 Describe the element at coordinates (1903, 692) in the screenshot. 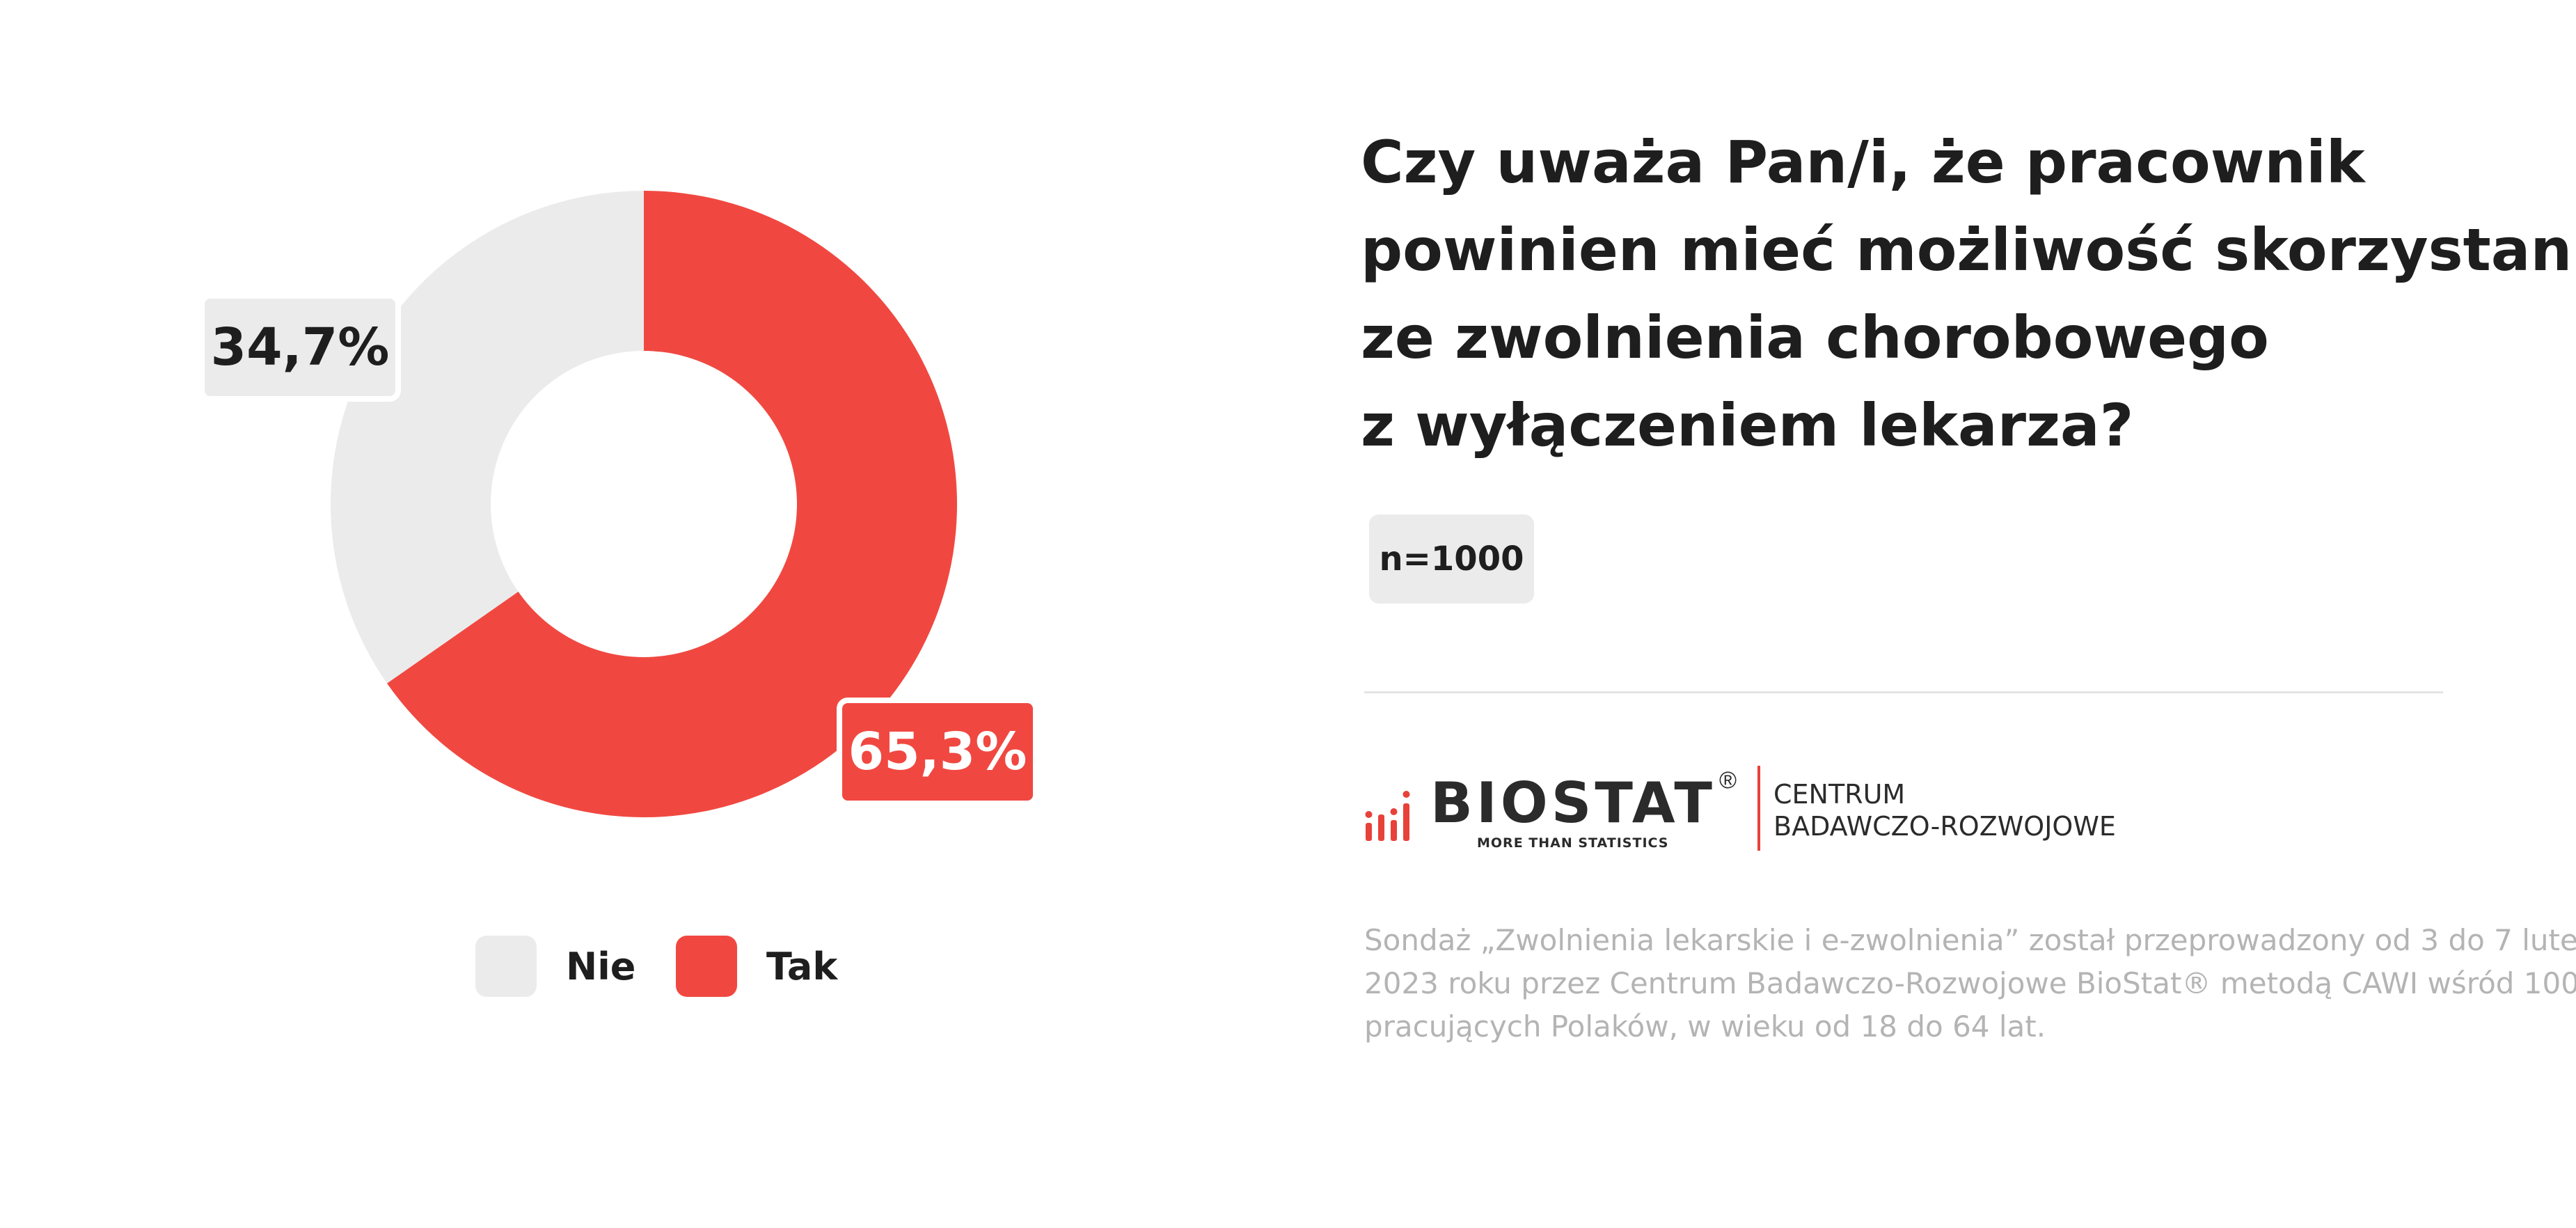

I see `divider` at that location.